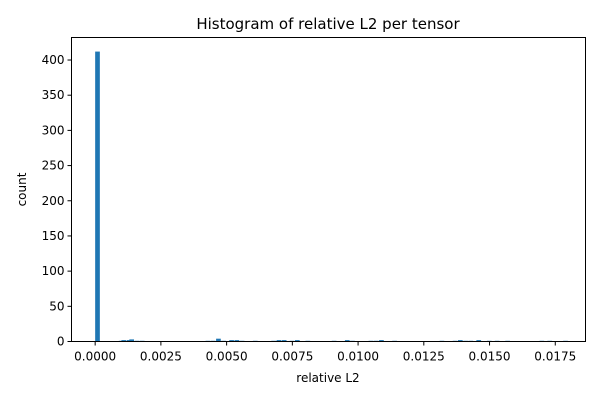 The width and height of the screenshot is (600, 400). Describe the element at coordinates (424, 357) in the screenshot. I see `x-tick-label: 0.0125` at that location.